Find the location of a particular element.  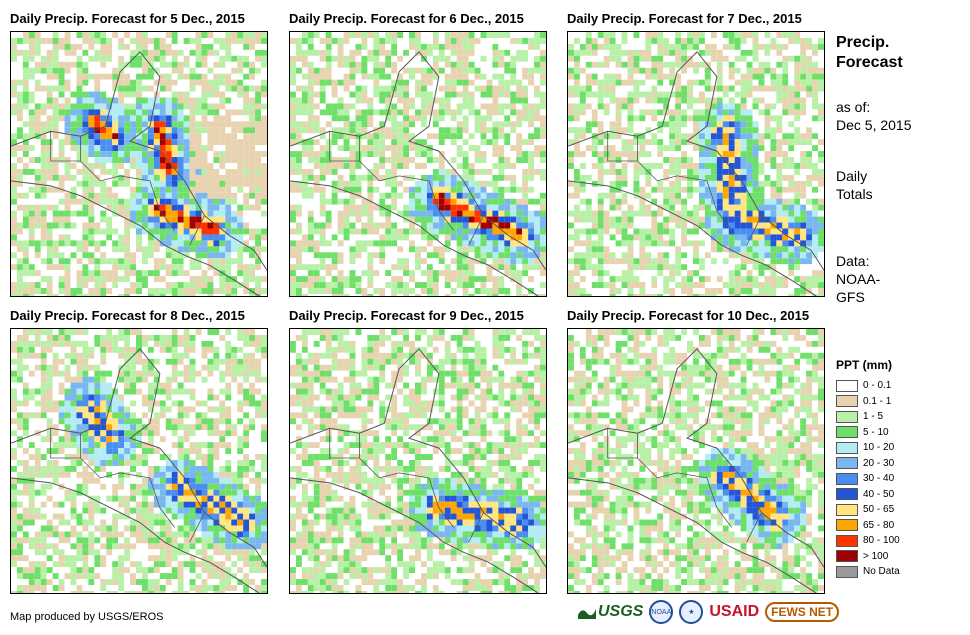

legend-label: 1 - 5 is located at coordinates (873, 417).